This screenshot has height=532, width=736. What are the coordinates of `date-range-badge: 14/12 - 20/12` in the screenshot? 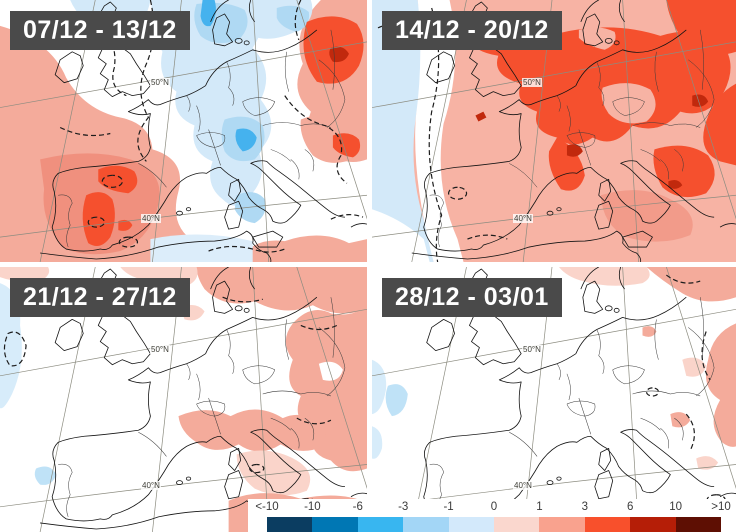 It's located at (472, 30).